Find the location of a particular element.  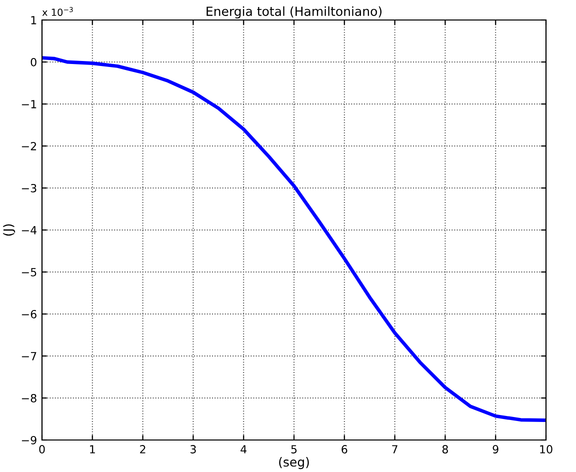

y-tick-label: −7 is located at coordinates (29, 356).